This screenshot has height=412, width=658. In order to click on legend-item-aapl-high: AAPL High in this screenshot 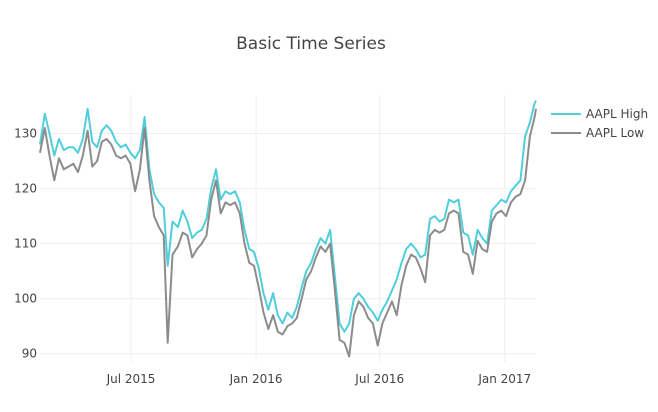, I will do `click(599, 114)`.